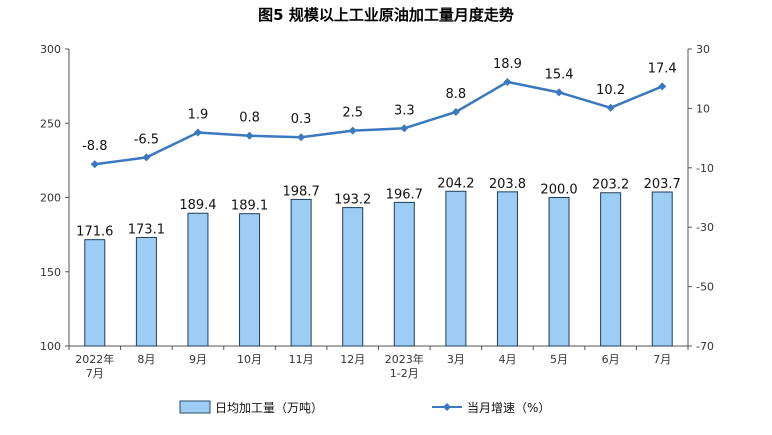 The image size is (772, 435). I want to click on x-tick-label: 8月, so click(146, 359).